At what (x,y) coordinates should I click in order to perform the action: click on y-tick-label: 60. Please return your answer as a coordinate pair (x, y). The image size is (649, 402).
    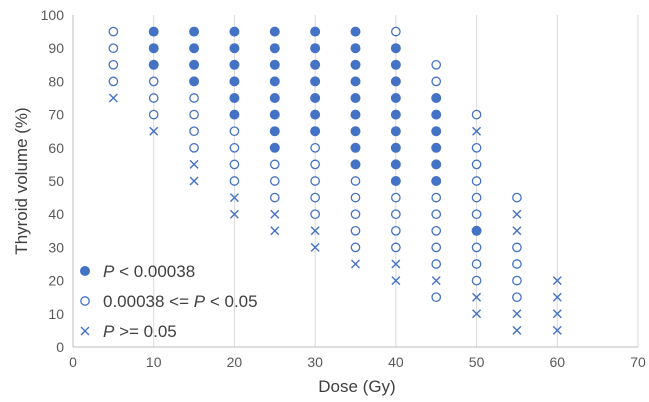
    Looking at the image, I should click on (56, 148).